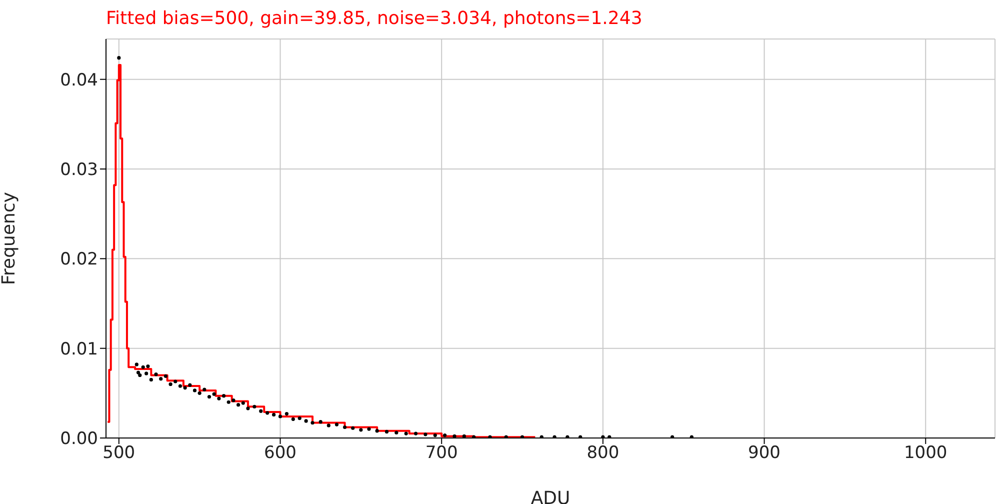  What do you see at coordinates (550, 496) in the screenshot?
I see `x-axis-title: ADU` at bounding box center [550, 496].